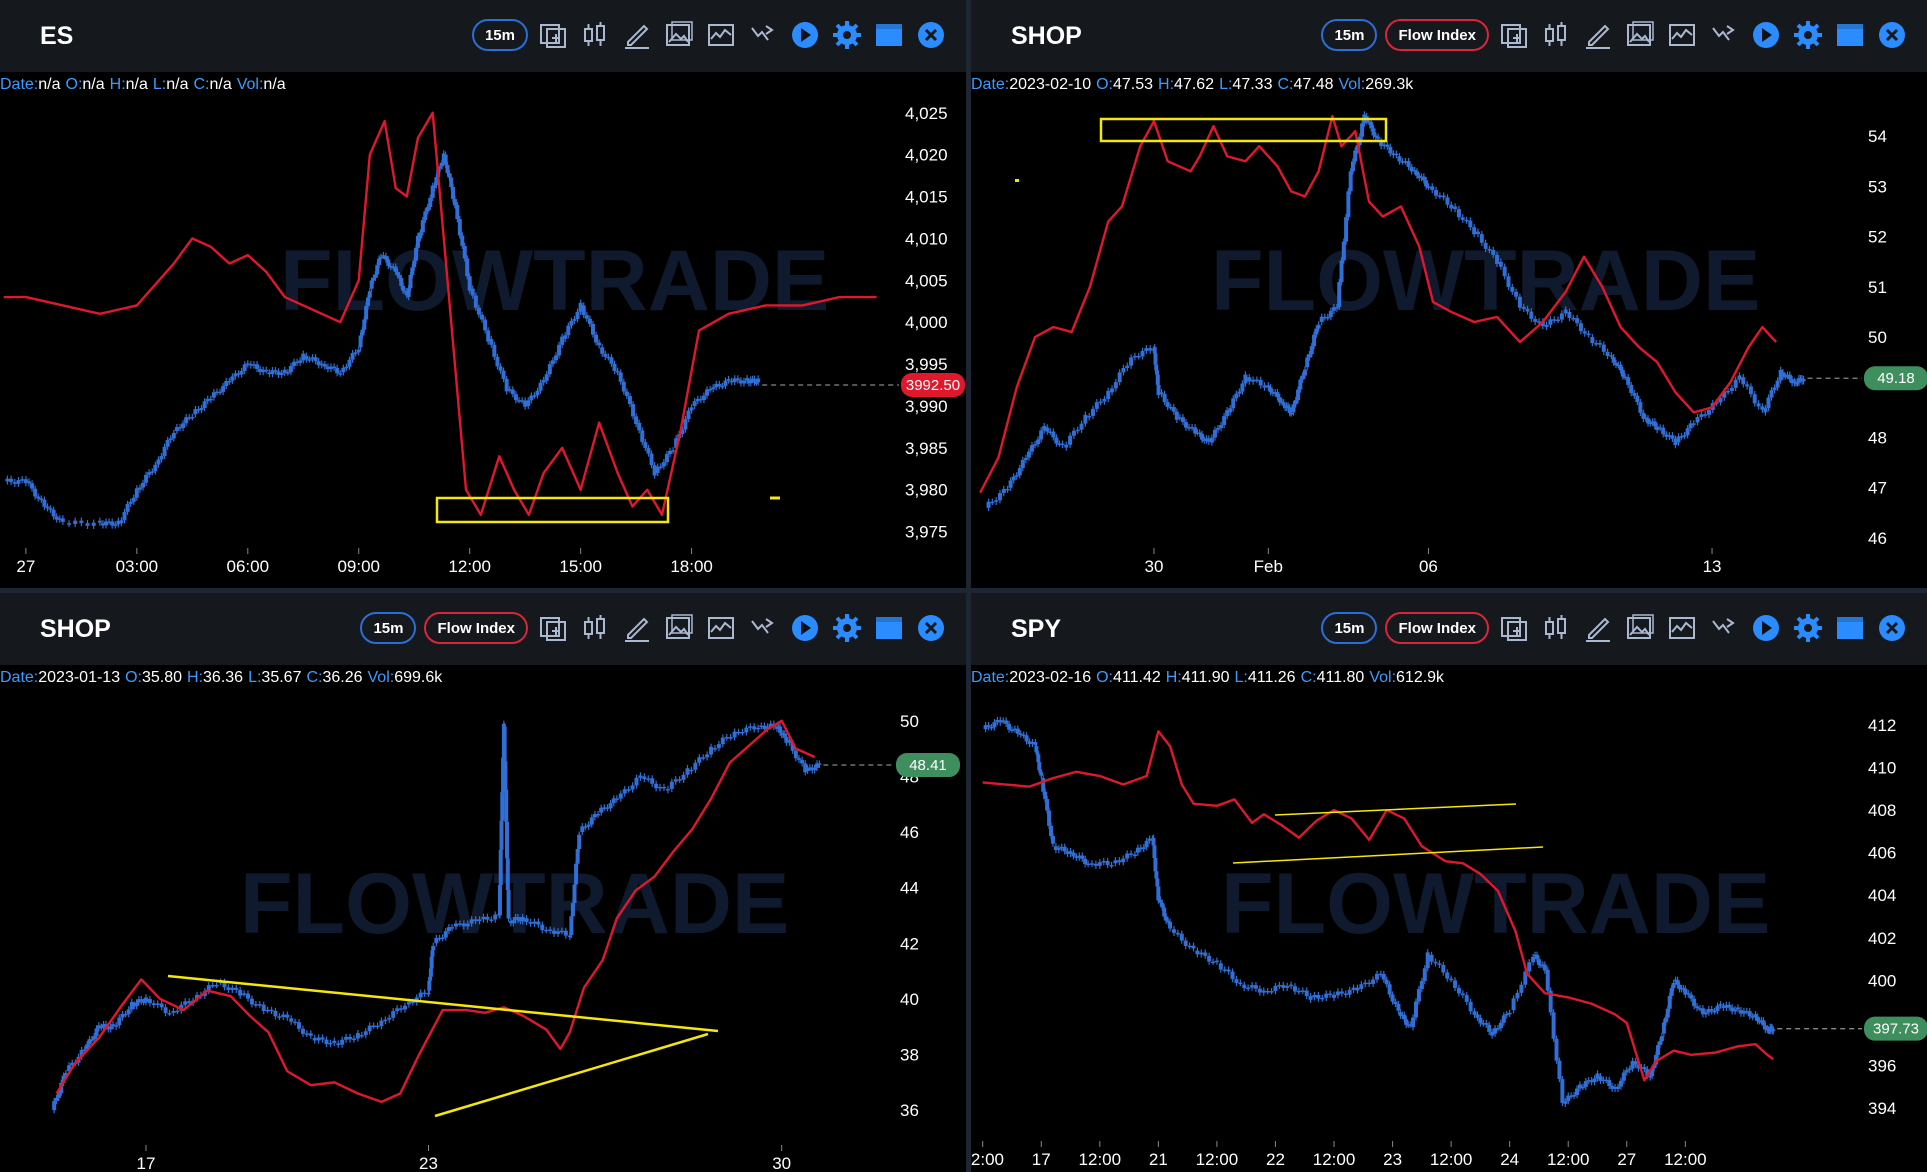 The height and width of the screenshot is (1172, 1927). I want to click on channel-upper, so click(1395, 809).